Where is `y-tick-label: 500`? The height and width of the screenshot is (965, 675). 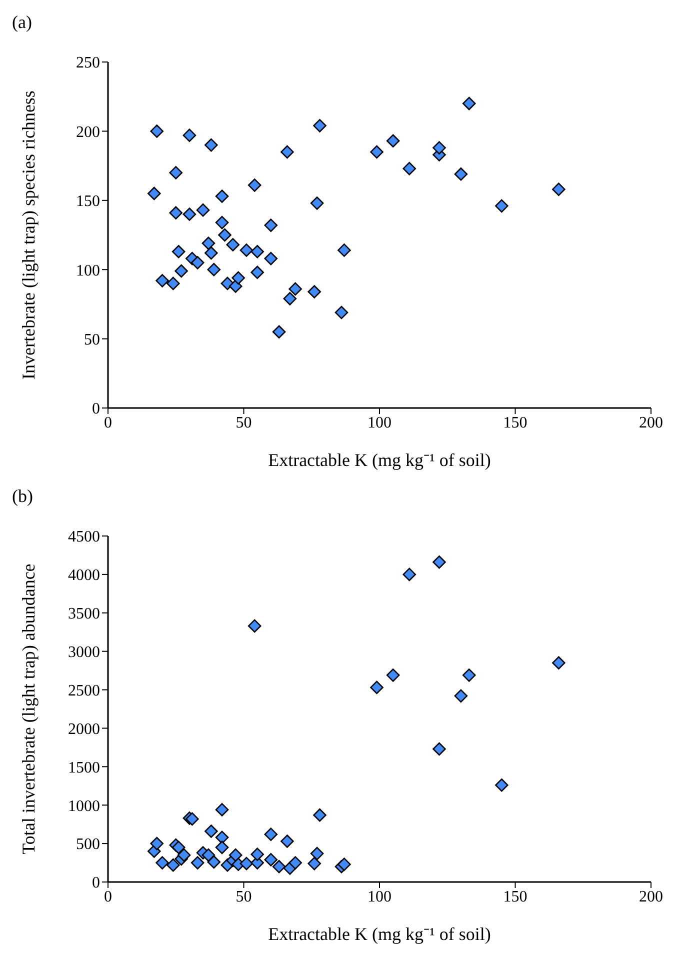 y-tick-label: 500 is located at coordinates (88, 845).